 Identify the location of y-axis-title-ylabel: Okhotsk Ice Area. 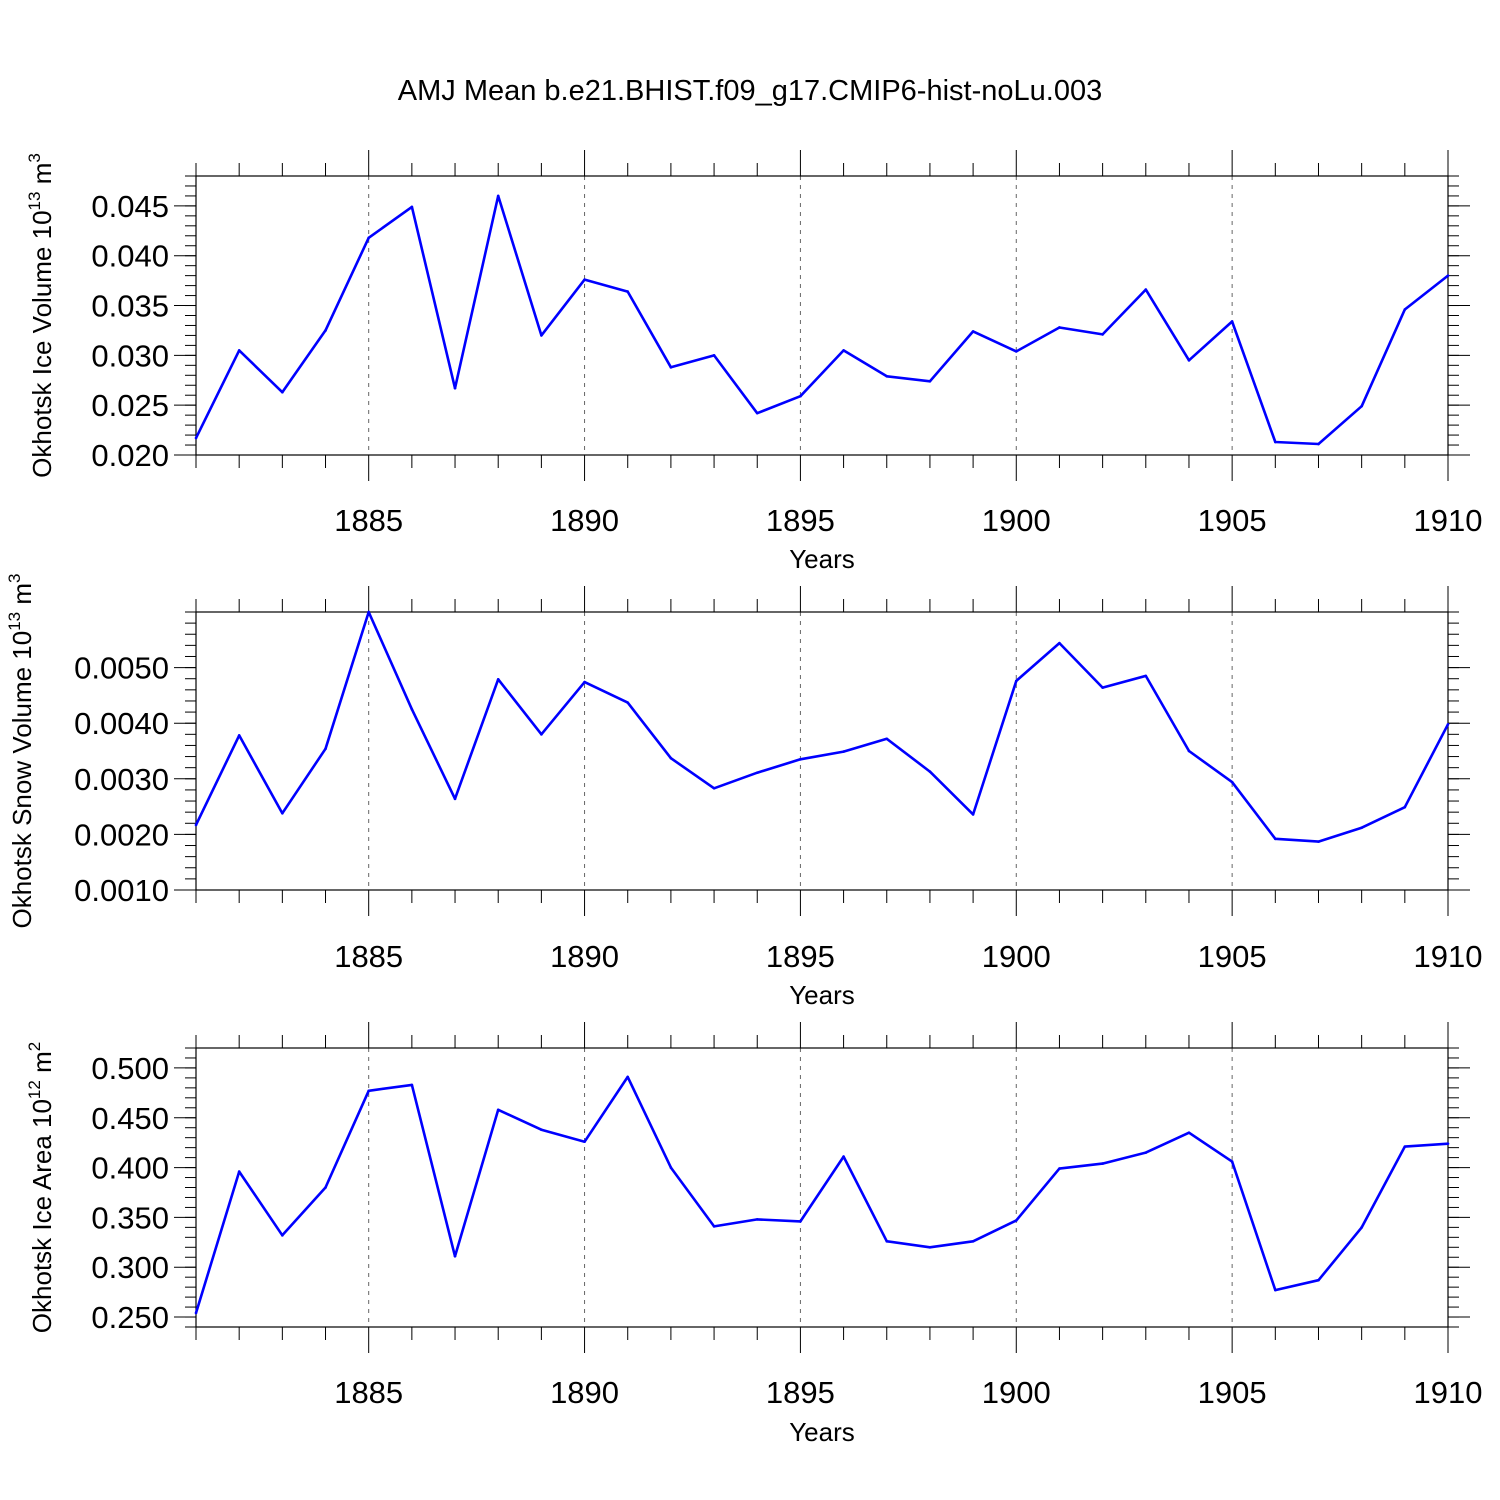
(42, 1230).